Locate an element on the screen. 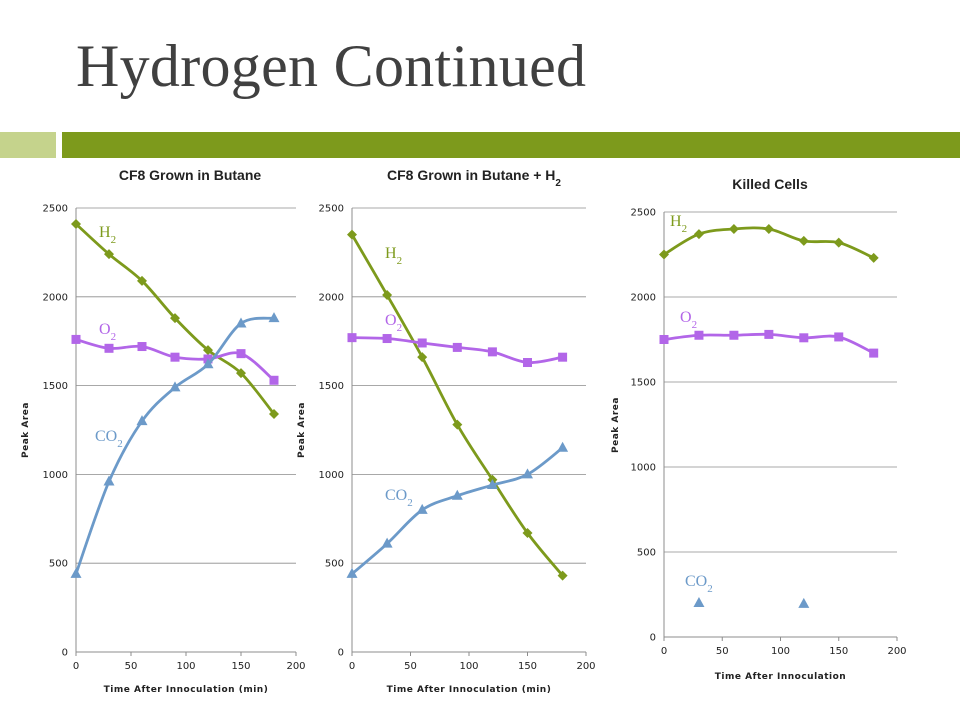  chart-title: CF8 Grown in Butane is located at coordinates (190, 175).